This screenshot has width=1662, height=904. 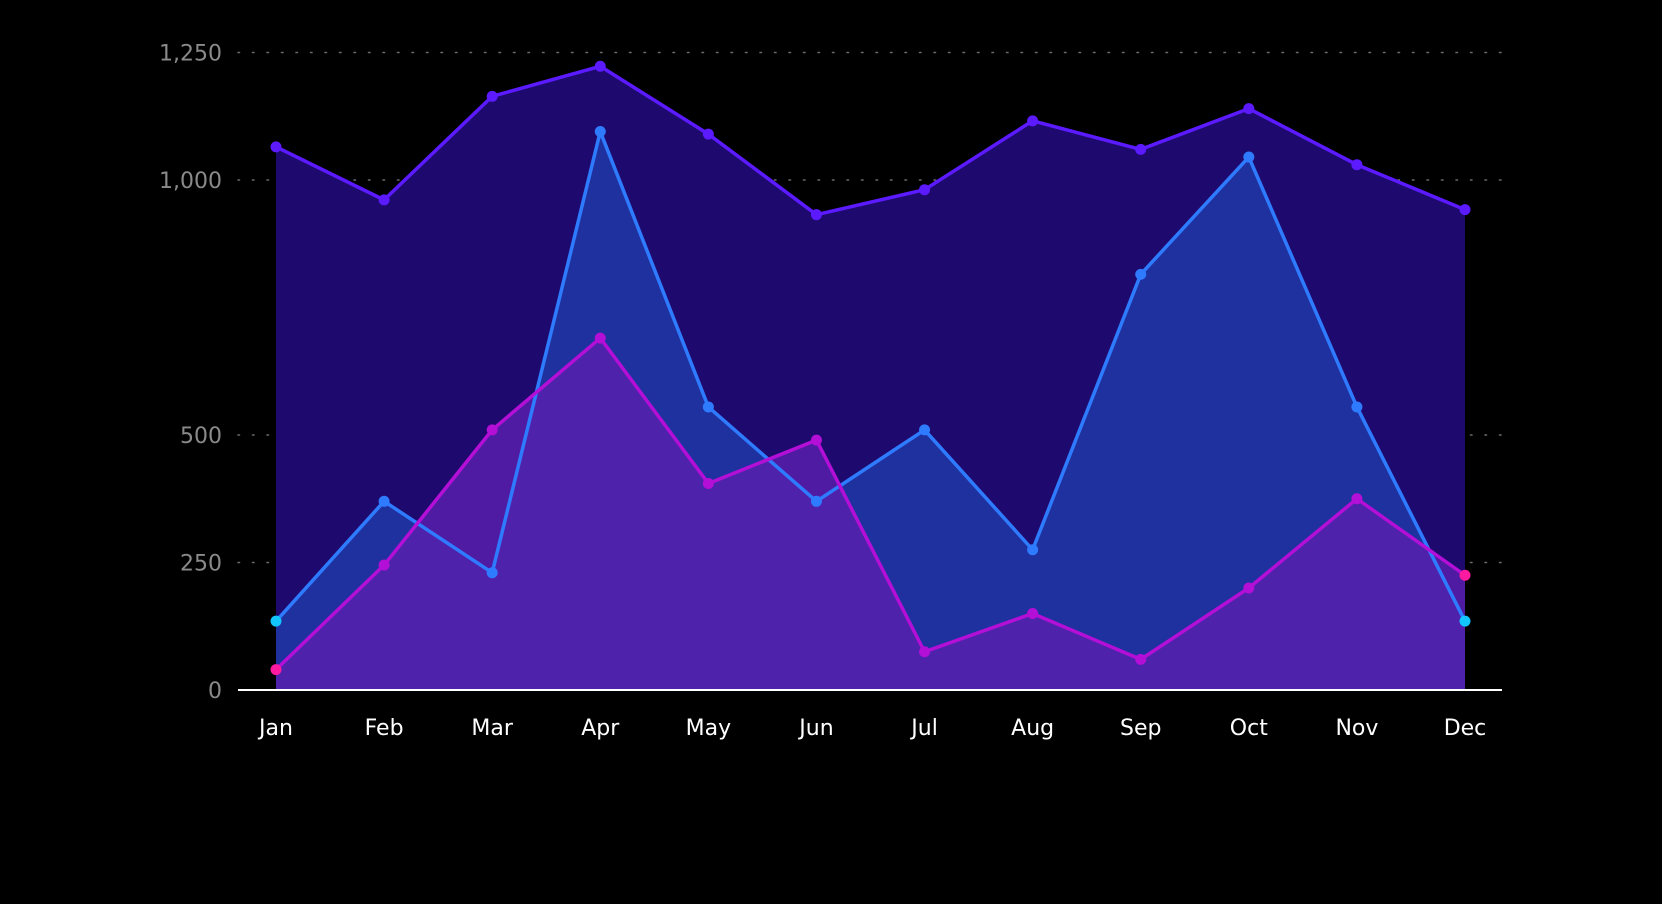 I want to click on series-2-point-nov, so click(x=1357, y=407).